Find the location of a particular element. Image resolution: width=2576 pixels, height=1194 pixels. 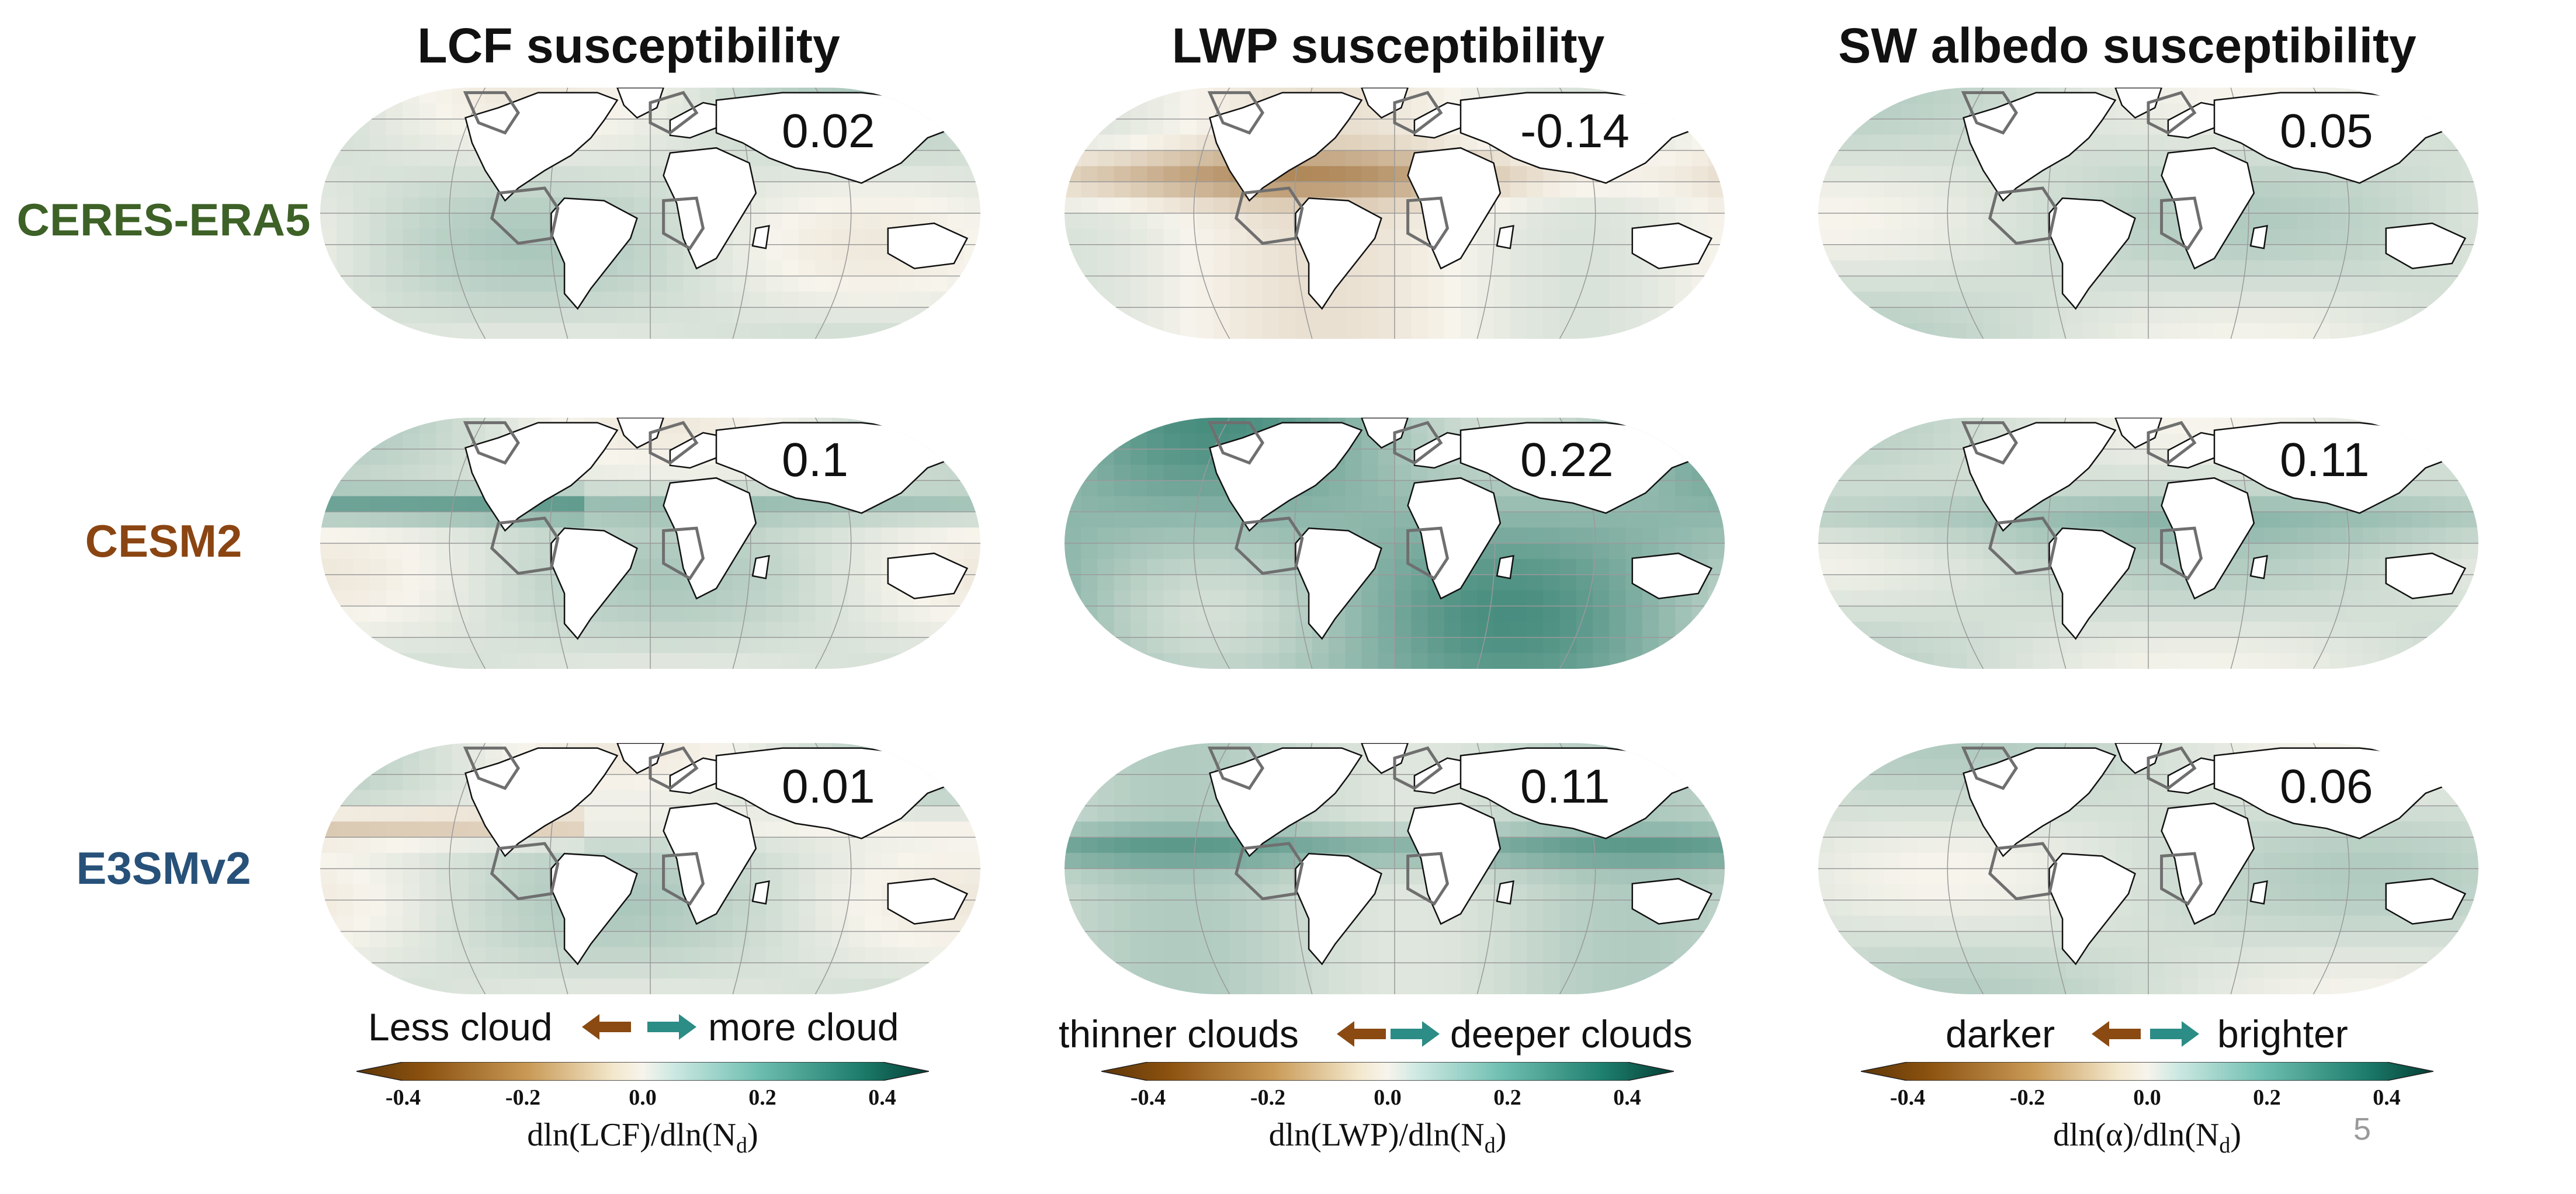

continent-madagascar is located at coordinates (2258, 566).